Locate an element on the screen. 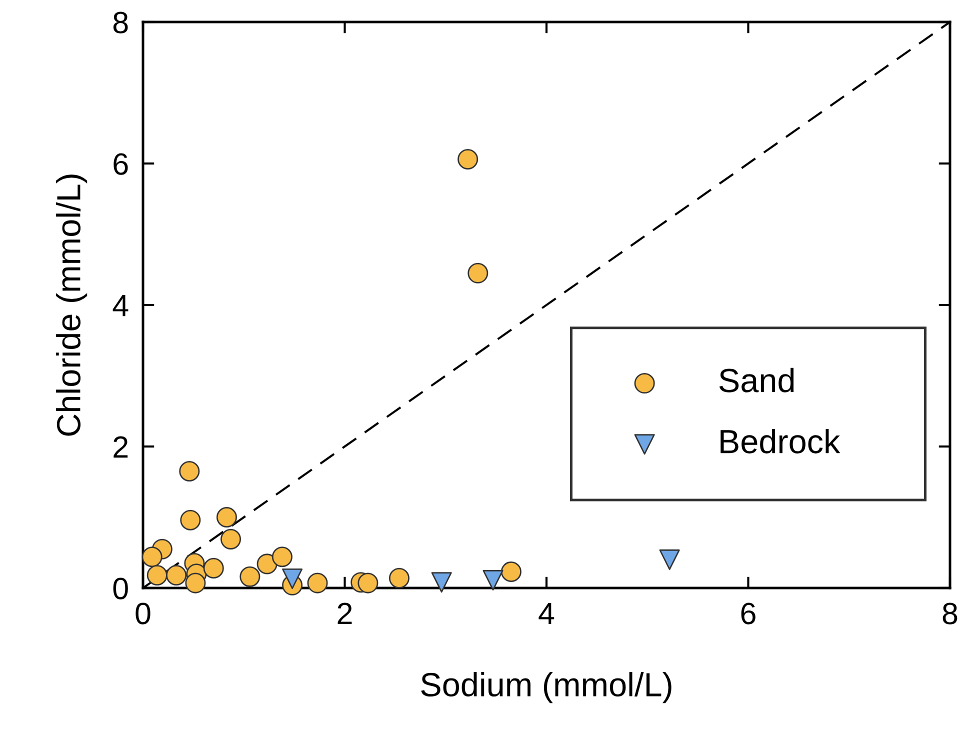 This screenshot has height=743, width=964. legend-label: Bedrock is located at coordinates (780, 441).